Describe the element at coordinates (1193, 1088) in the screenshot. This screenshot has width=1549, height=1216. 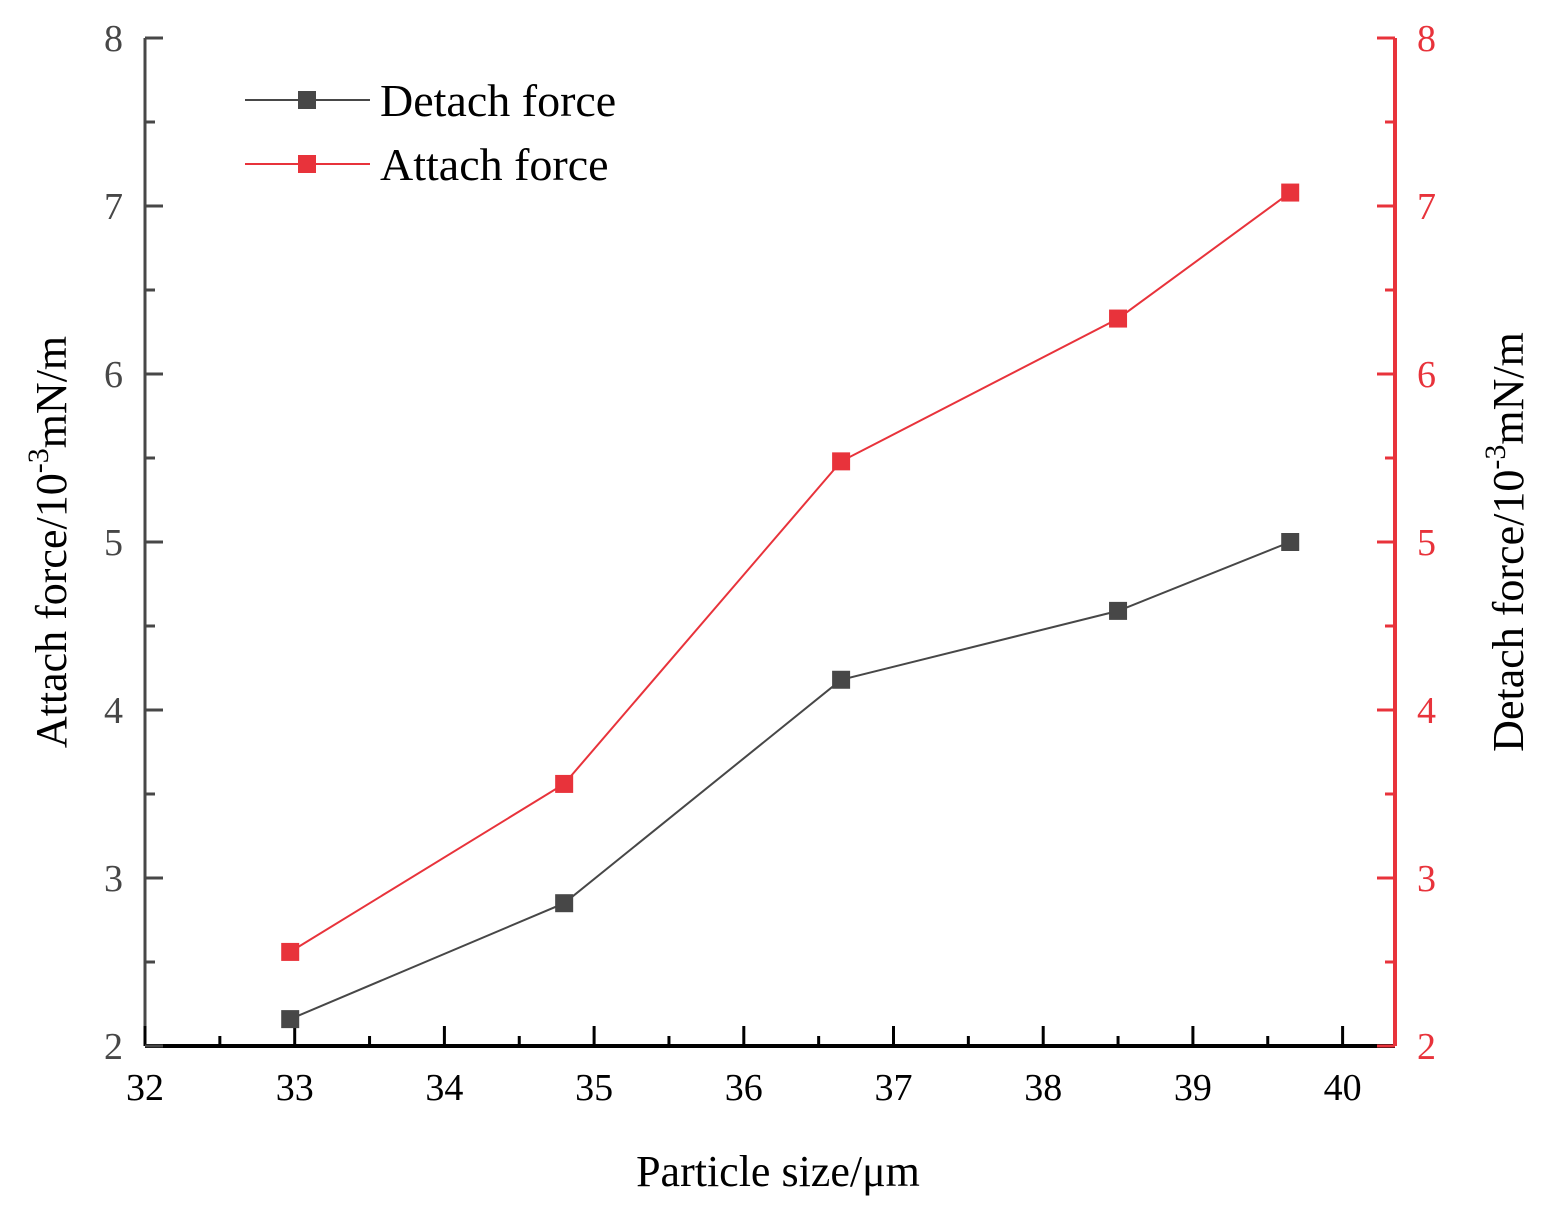
I see `x-tick-label: 39` at that location.